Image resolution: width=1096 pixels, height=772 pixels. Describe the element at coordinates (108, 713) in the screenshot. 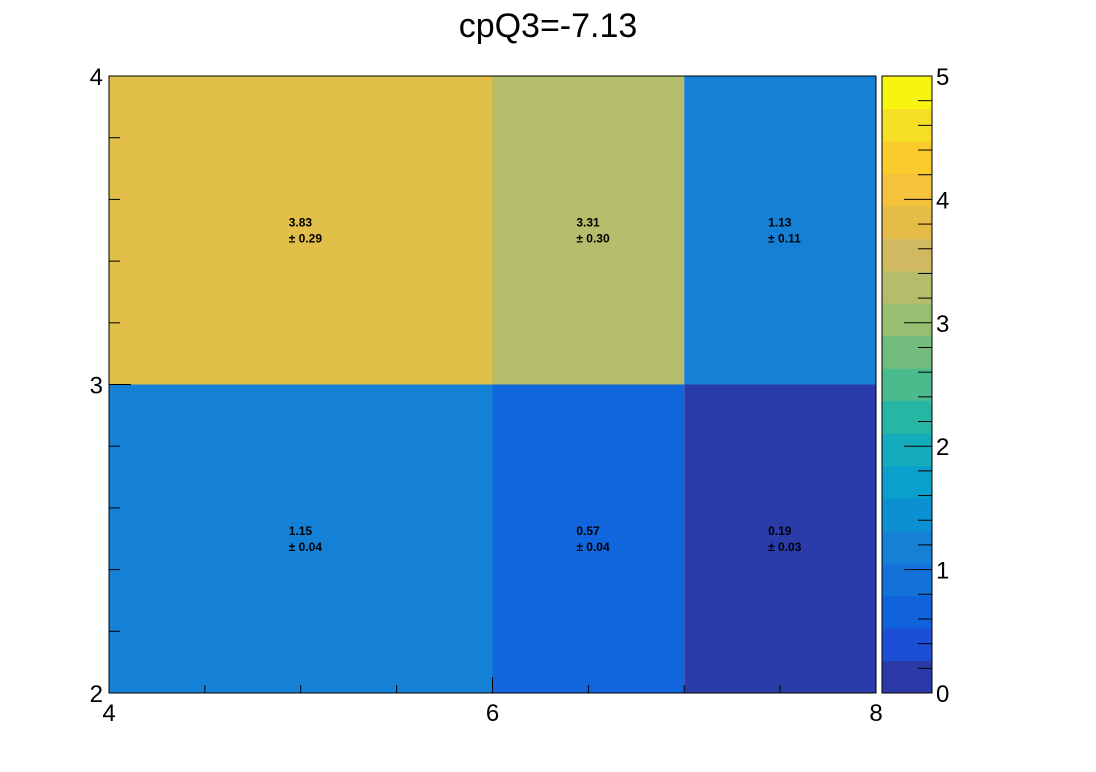

I see `x-tick-label: 4` at that location.